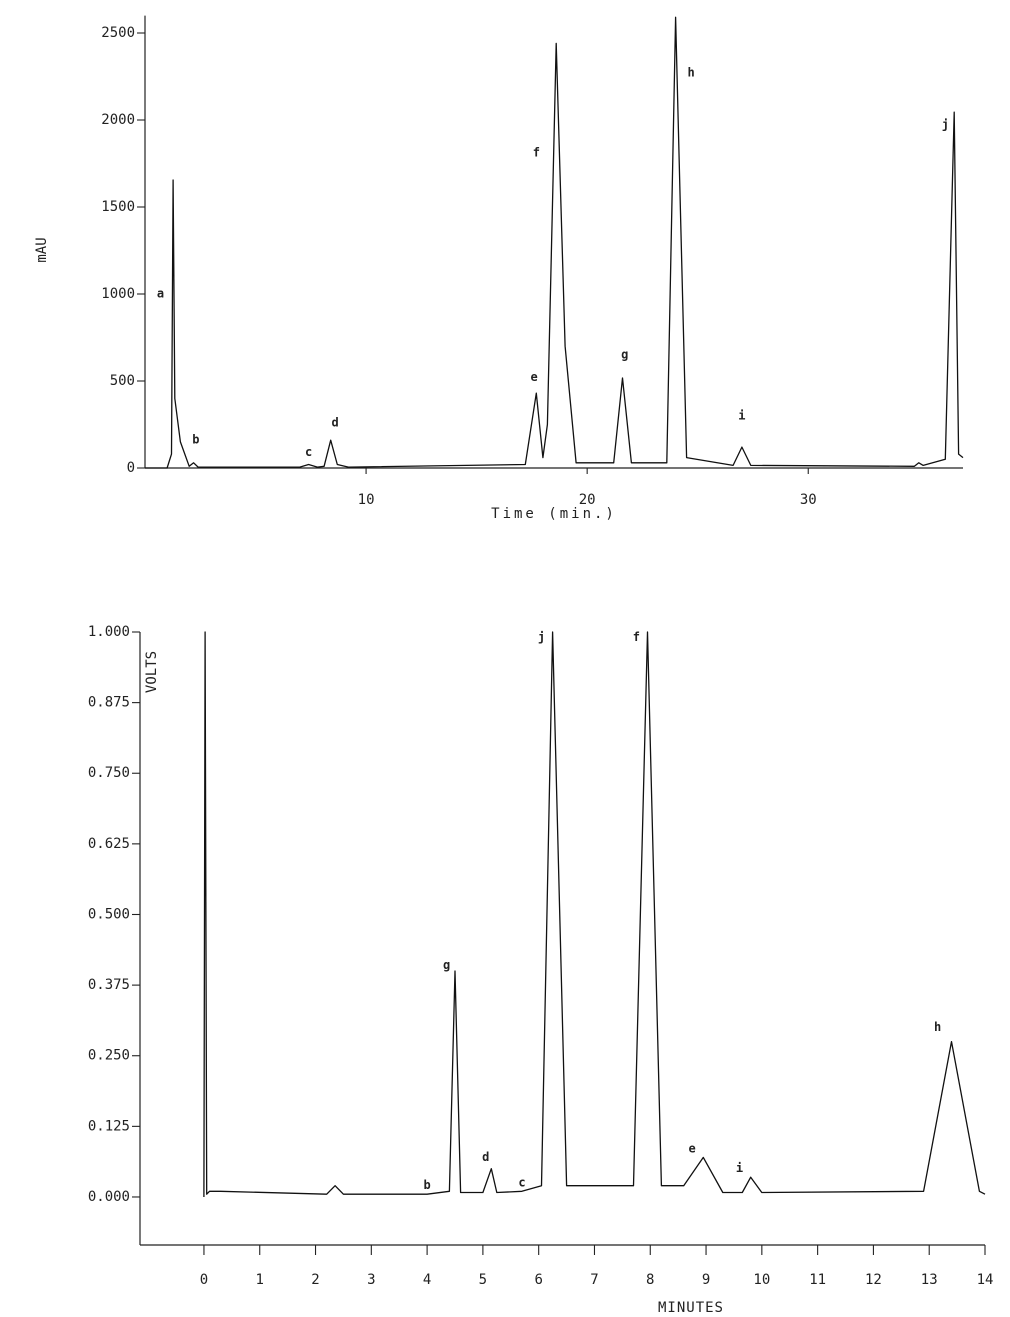  Describe the element at coordinates (118, 294) in the screenshot. I see `y-tick-label: 1000` at that location.